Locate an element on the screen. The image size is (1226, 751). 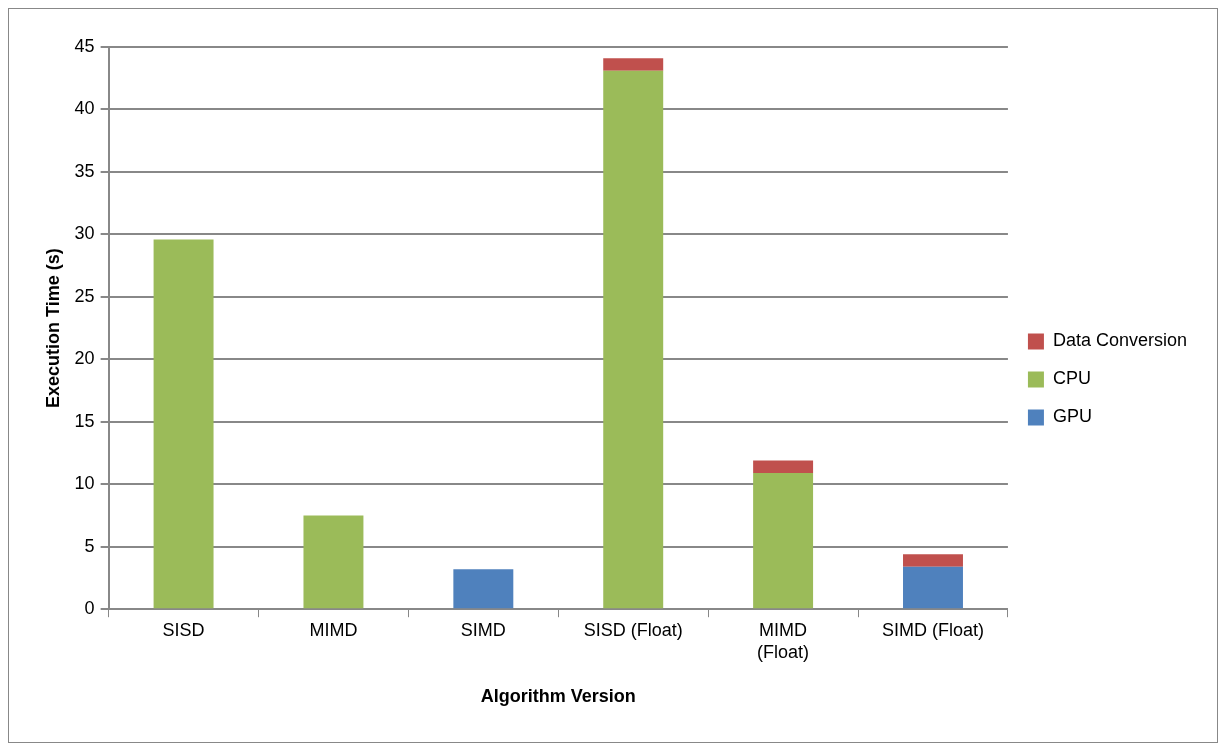
y-tick-label: 45 is located at coordinates (84, 45).